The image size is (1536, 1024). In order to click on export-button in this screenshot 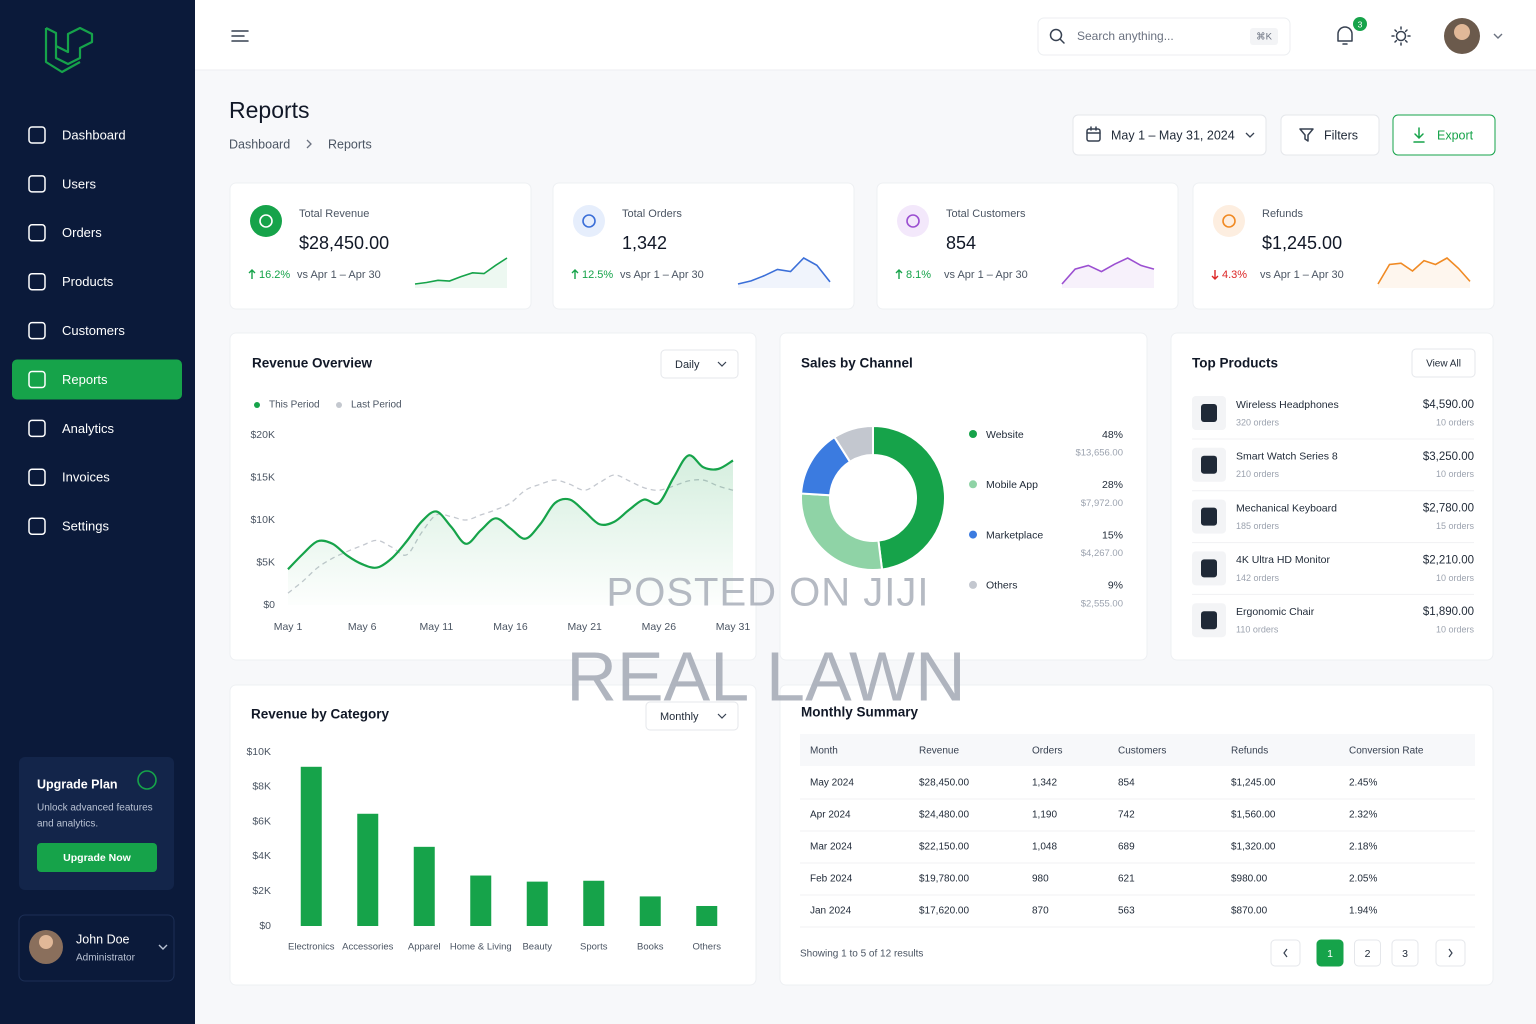, I will do `click(1444, 135)`.